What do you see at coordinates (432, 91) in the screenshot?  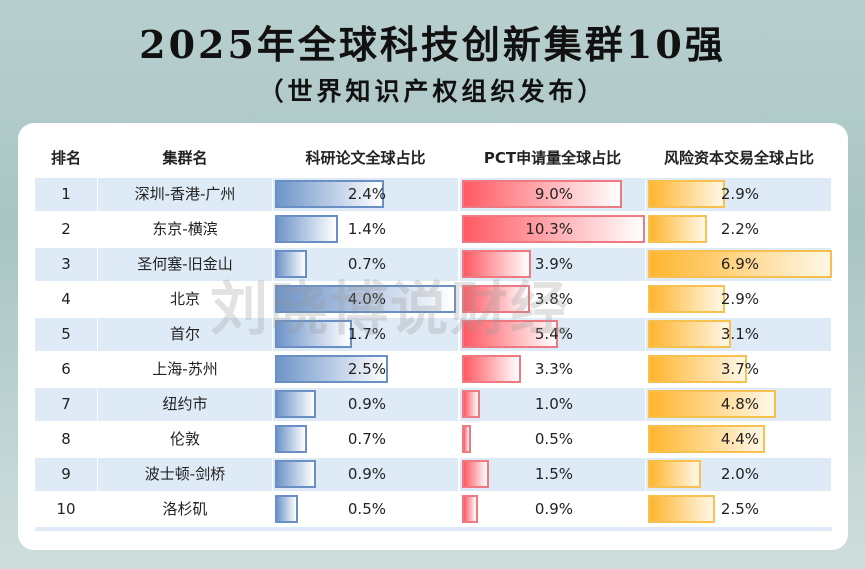 I see `page-subtitle: （世界知识产权组织发布）` at bounding box center [432, 91].